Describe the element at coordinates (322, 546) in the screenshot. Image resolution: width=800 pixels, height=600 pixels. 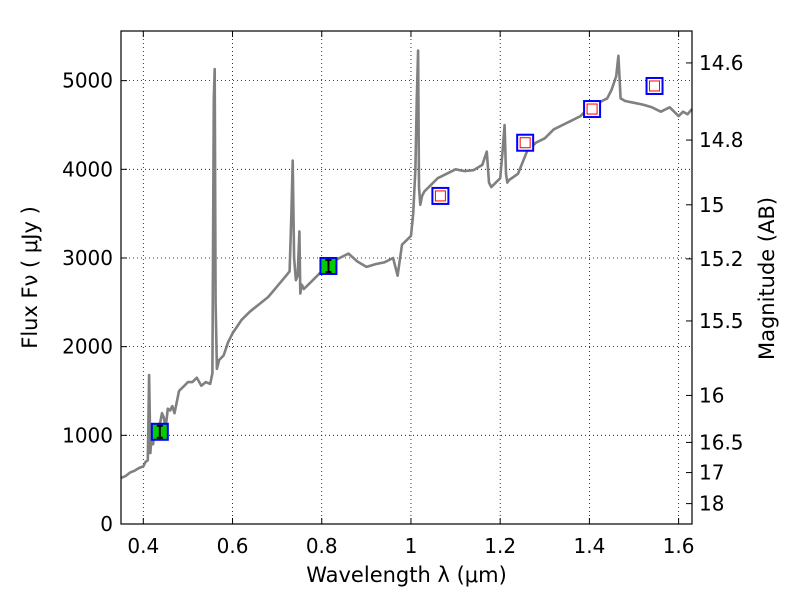
I see `x-tick-label: 0.8` at that location.